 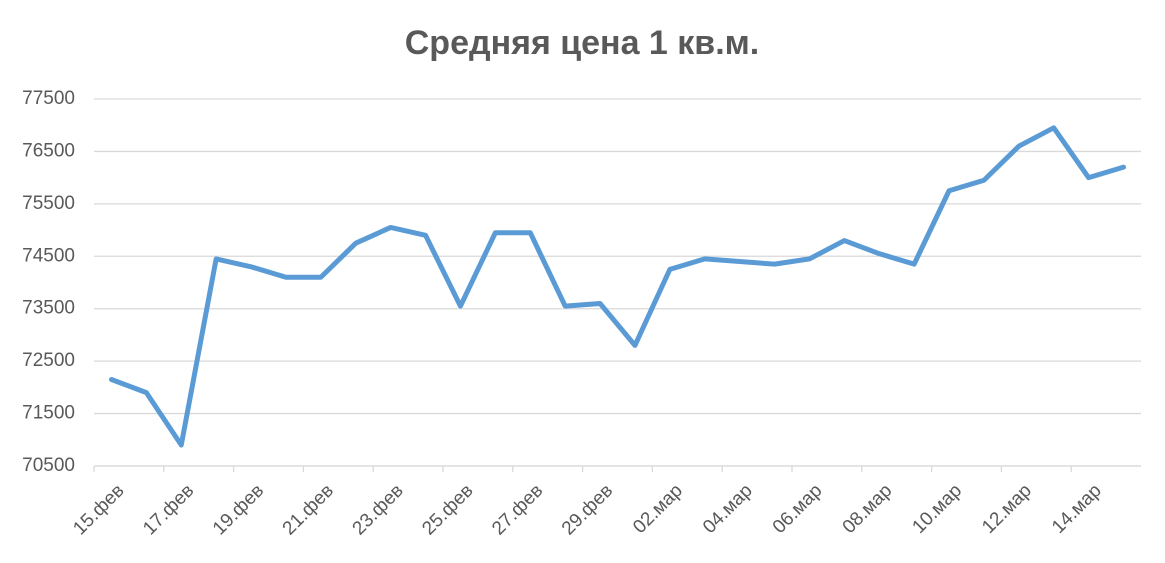 What do you see at coordinates (48, 98) in the screenshot?
I see `y-tick-label: 77500` at bounding box center [48, 98].